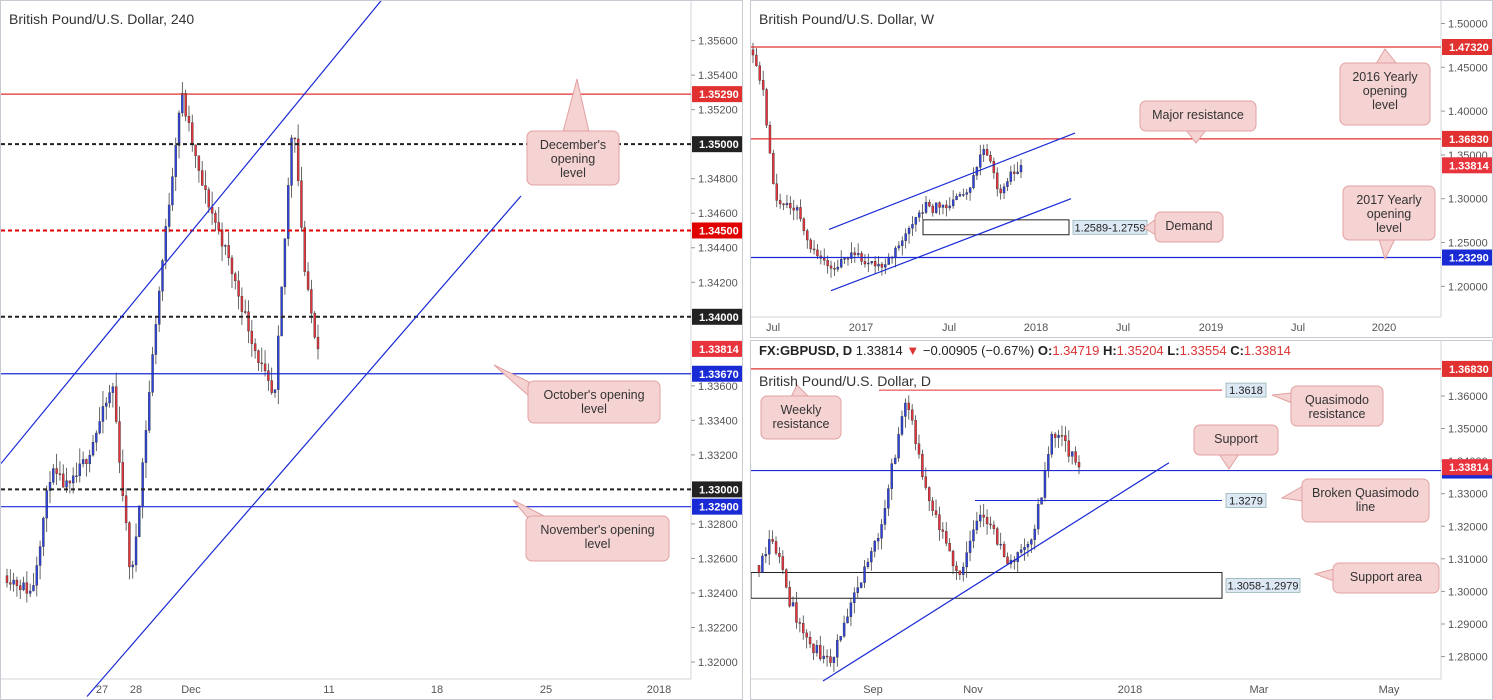 The image size is (1493, 700). I want to click on last-price-label: 1.33814, so click(1469, 468).